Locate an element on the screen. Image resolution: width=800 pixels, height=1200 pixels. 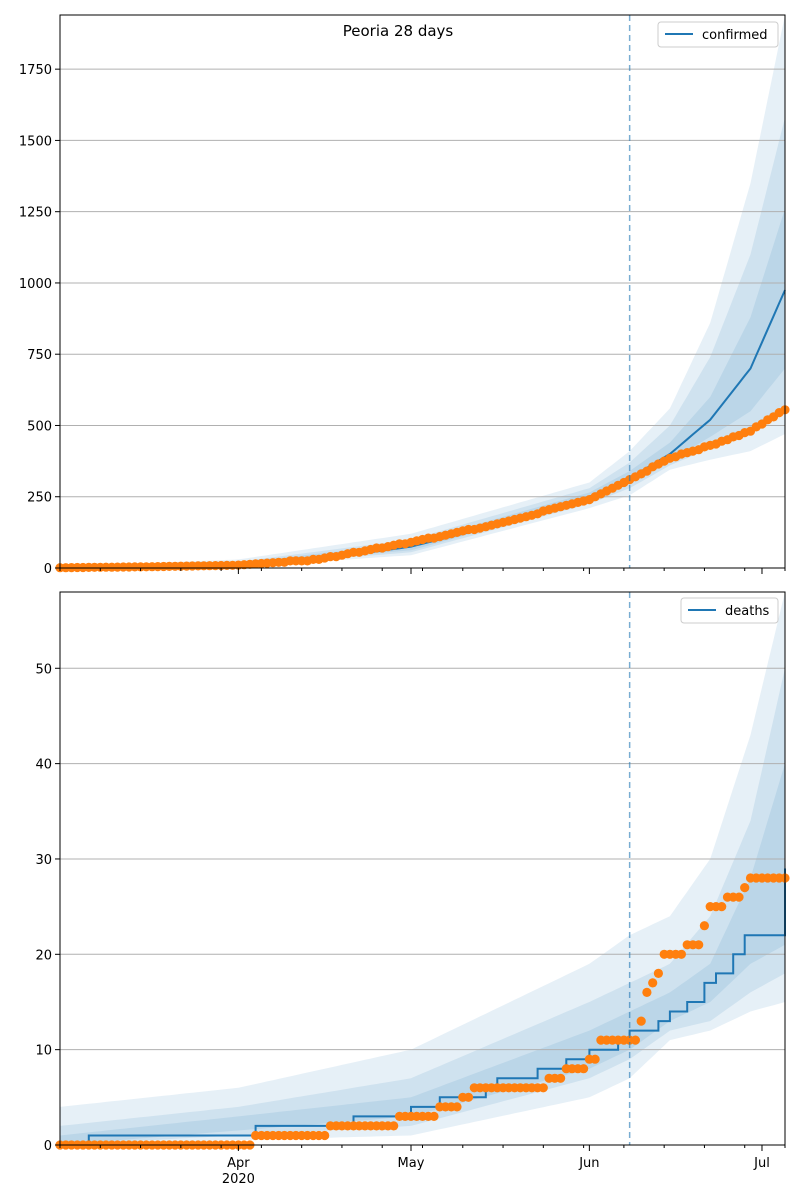
x-tick-label: Apr is located at coordinates (238, 1163).